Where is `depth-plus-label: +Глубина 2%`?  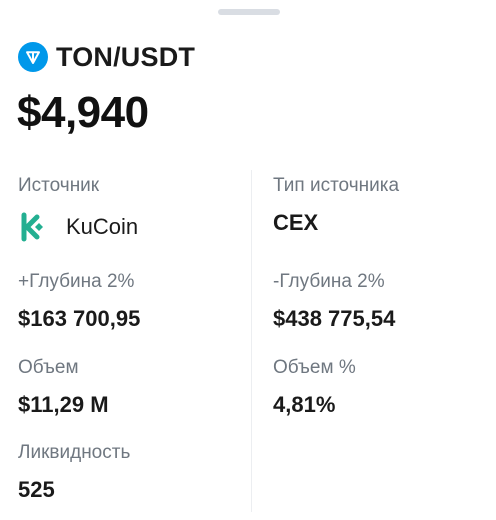
depth-plus-label: +Глубина 2% is located at coordinates (76, 281).